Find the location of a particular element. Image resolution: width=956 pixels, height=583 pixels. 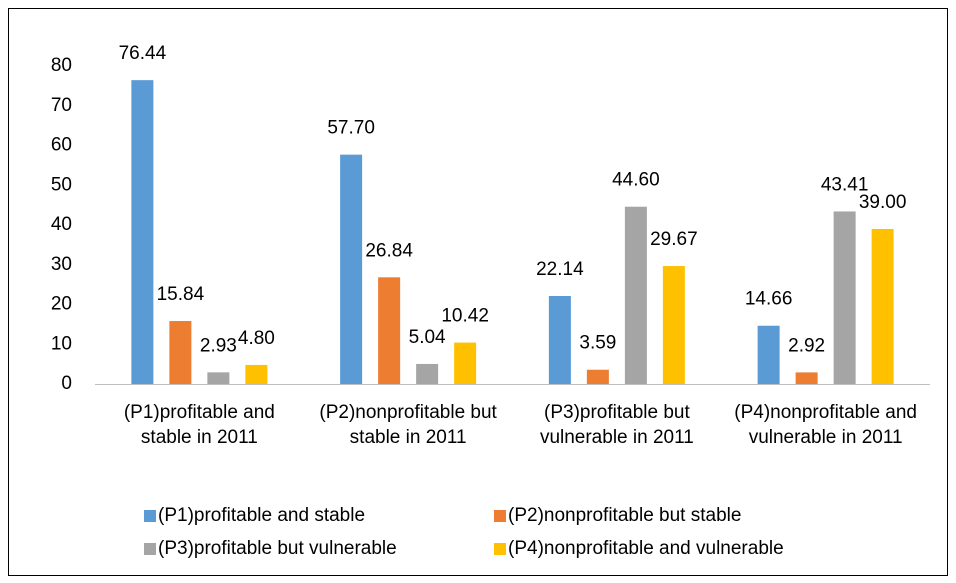

y-tick-label: 20 is located at coordinates (61, 304).